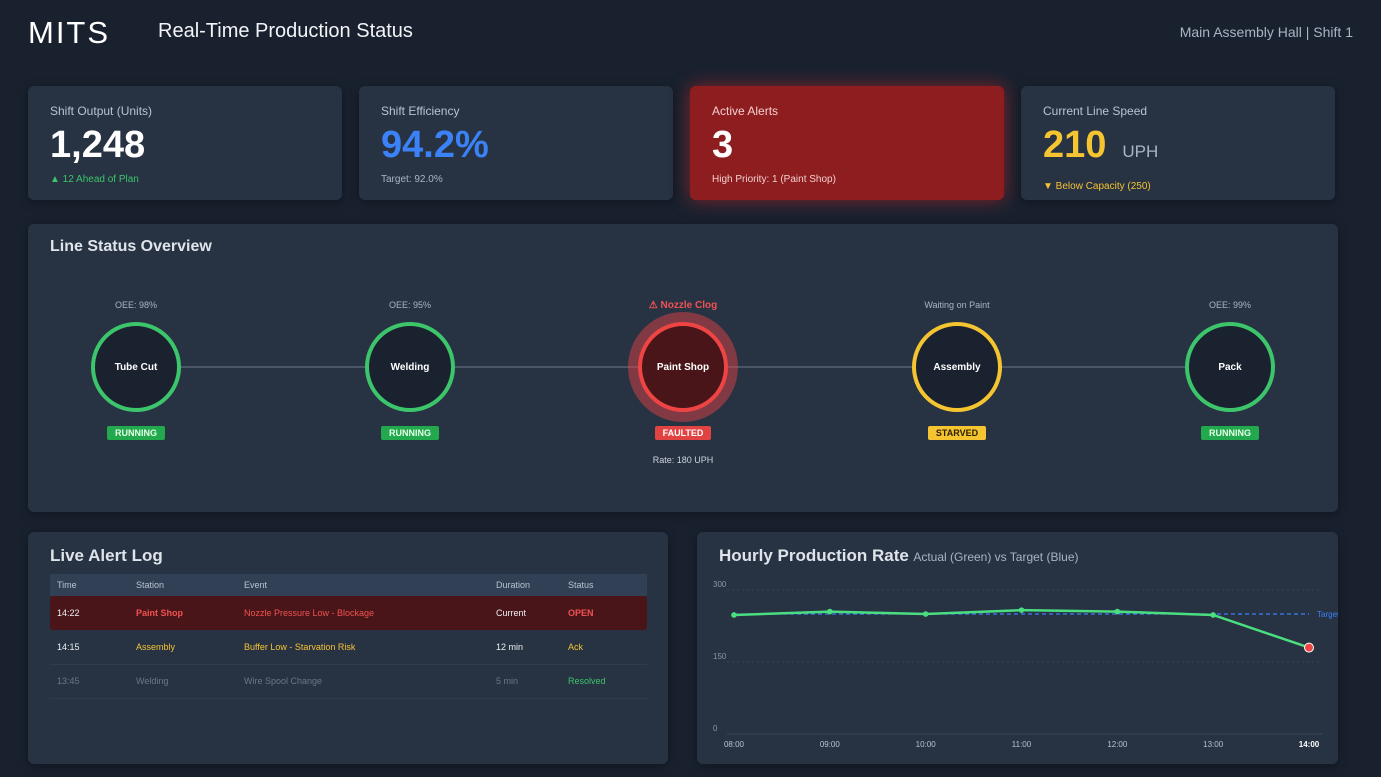 Image resolution: width=1381 pixels, height=777 pixels. Describe the element at coordinates (525, 585) in the screenshot. I see `column-header: Duration` at that location.